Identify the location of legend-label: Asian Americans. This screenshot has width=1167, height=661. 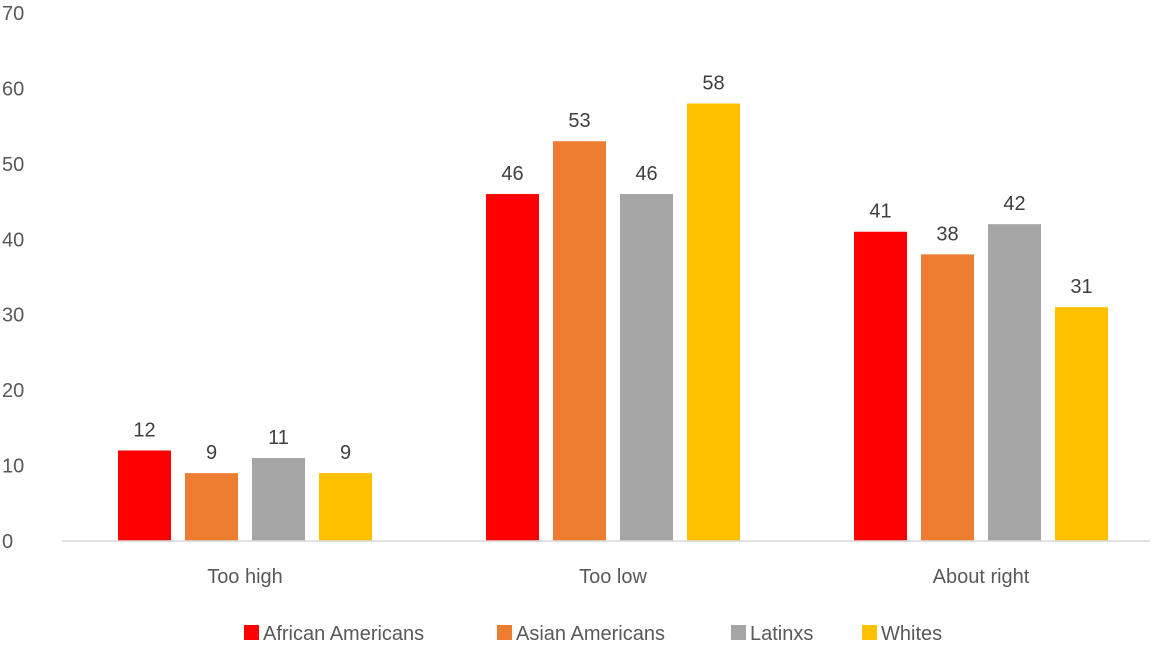
(590, 634).